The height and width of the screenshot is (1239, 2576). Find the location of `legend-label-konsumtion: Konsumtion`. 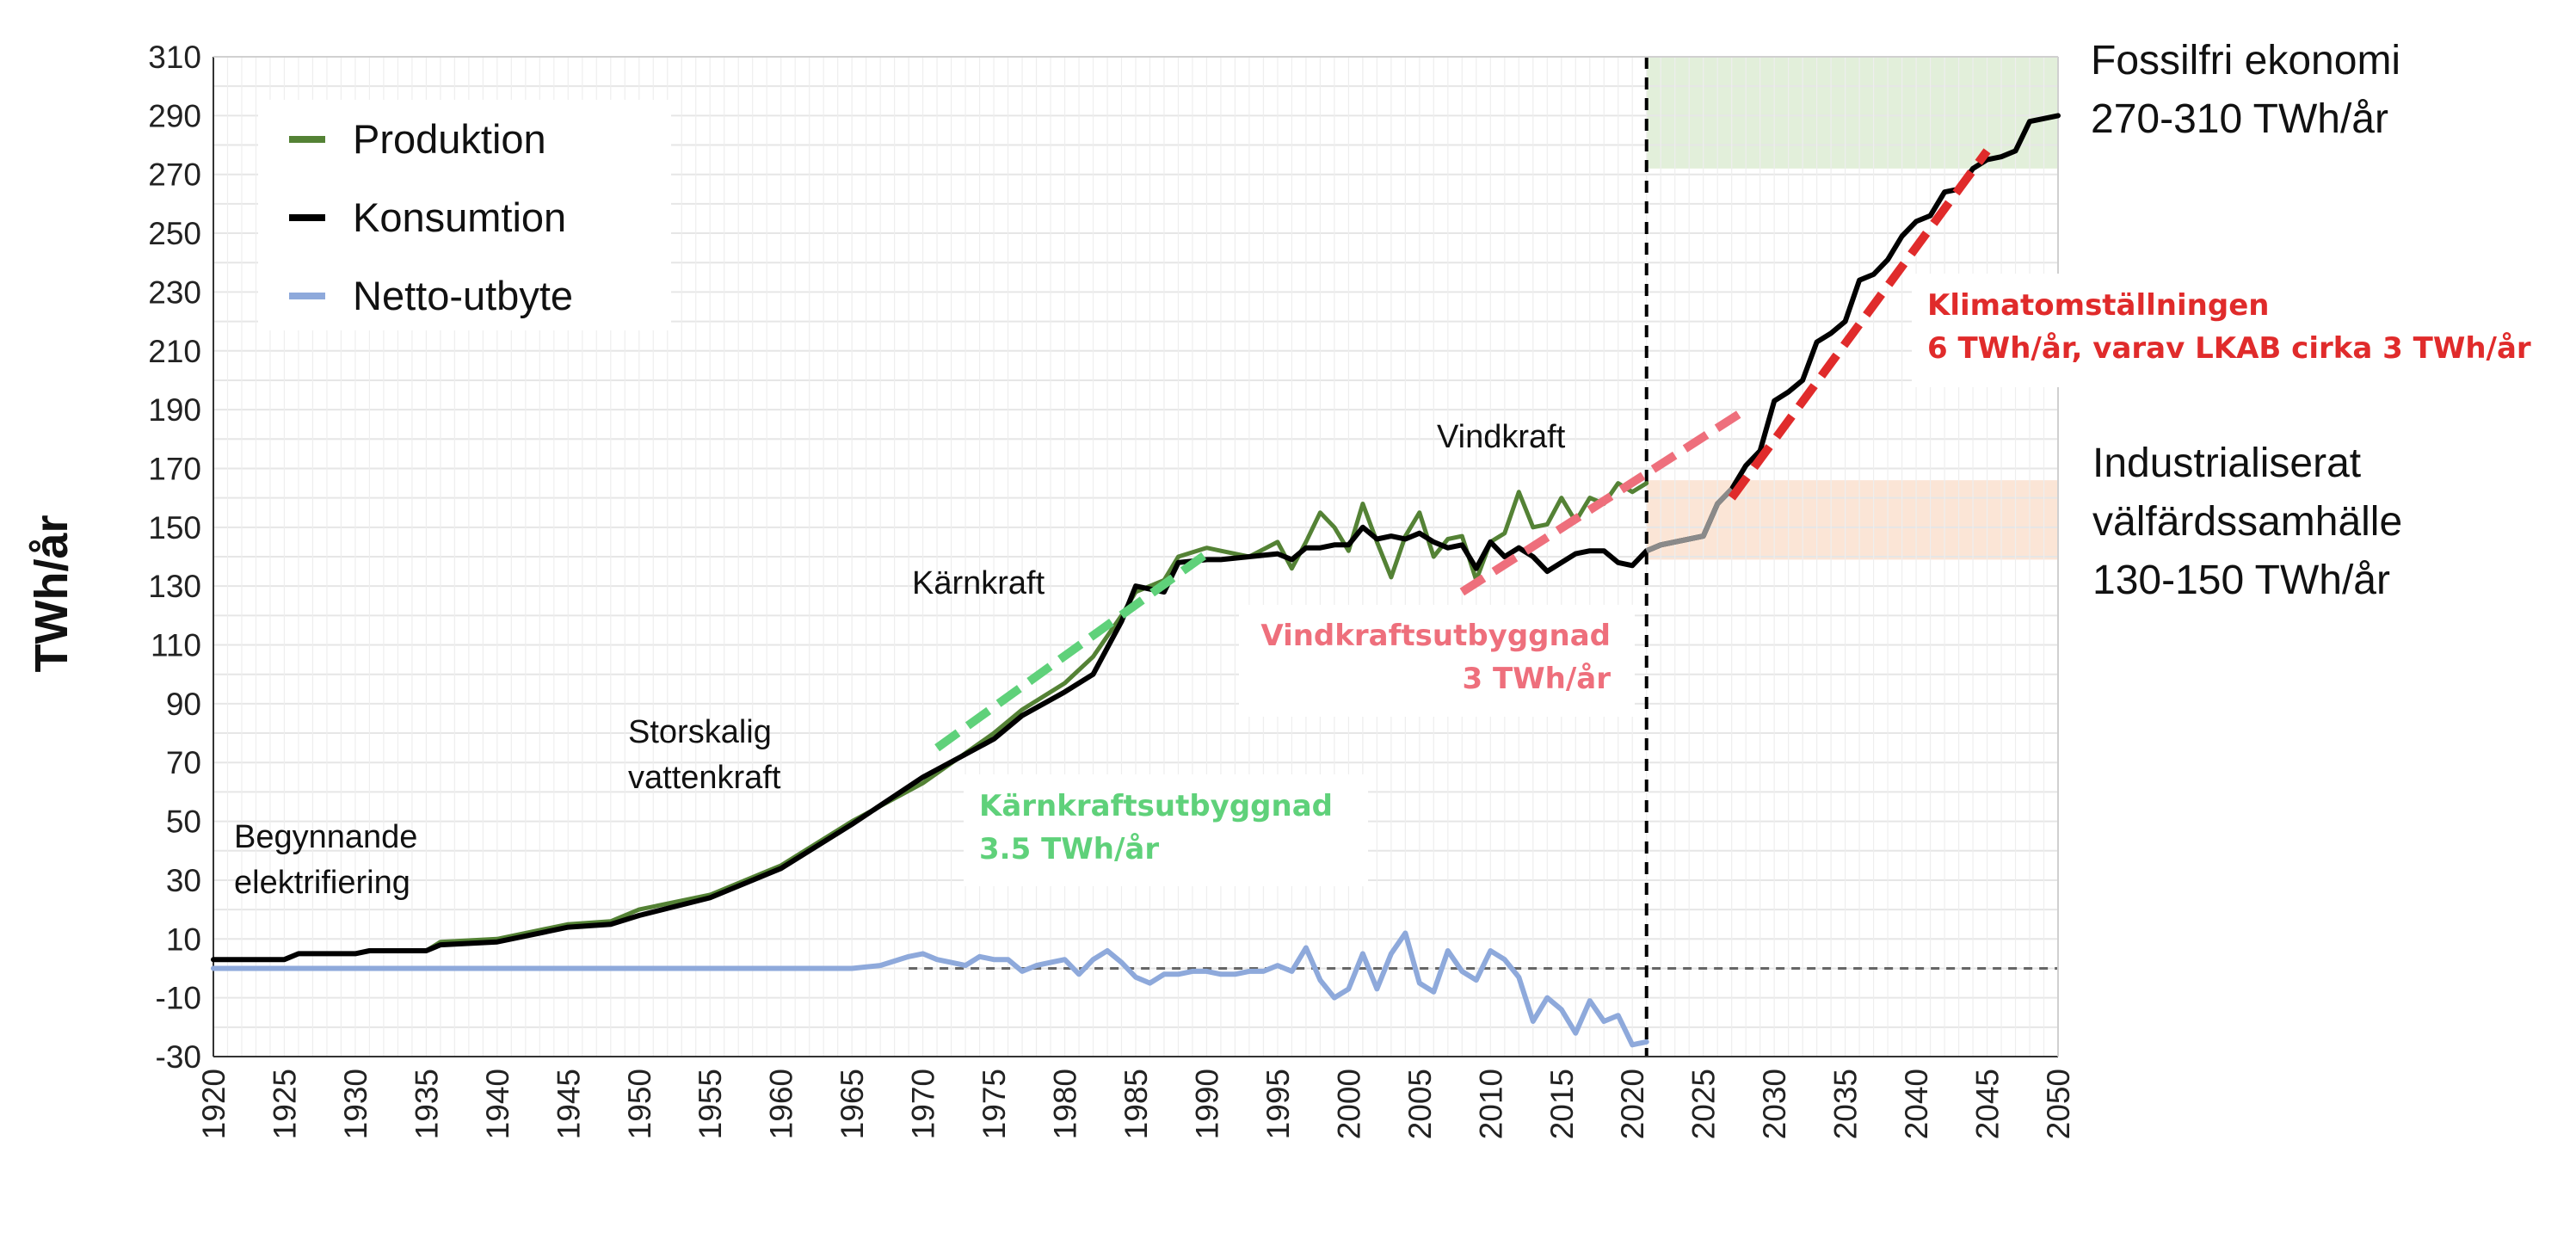

legend-label-konsumtion: Konsumtion is located at coordinates (459, 217).